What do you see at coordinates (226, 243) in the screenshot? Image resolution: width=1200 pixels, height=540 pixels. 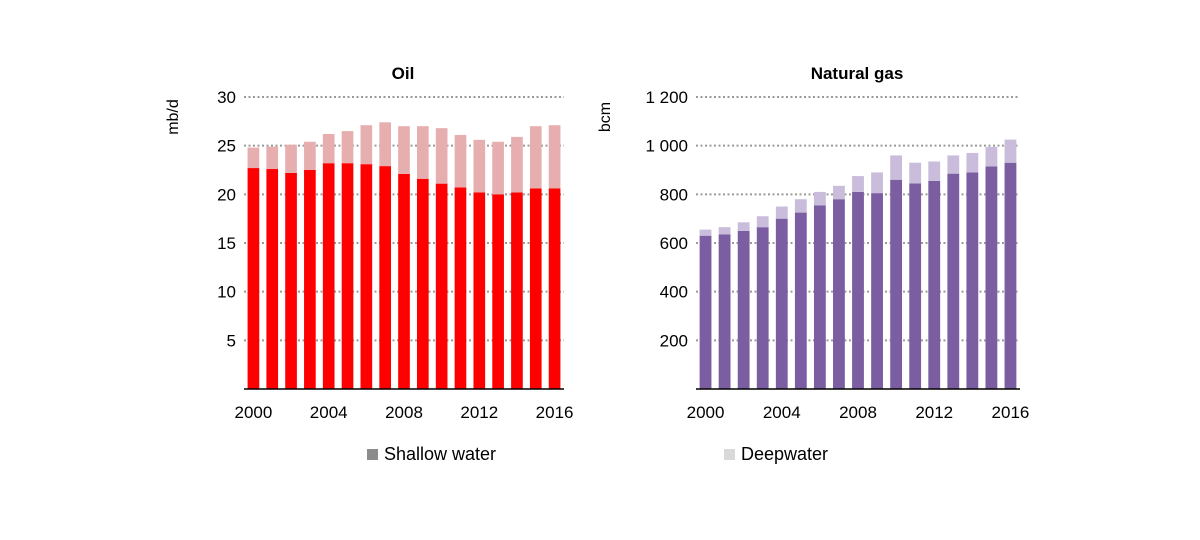 I see `y-tick-label: 15` at bounding box center [226, 243].